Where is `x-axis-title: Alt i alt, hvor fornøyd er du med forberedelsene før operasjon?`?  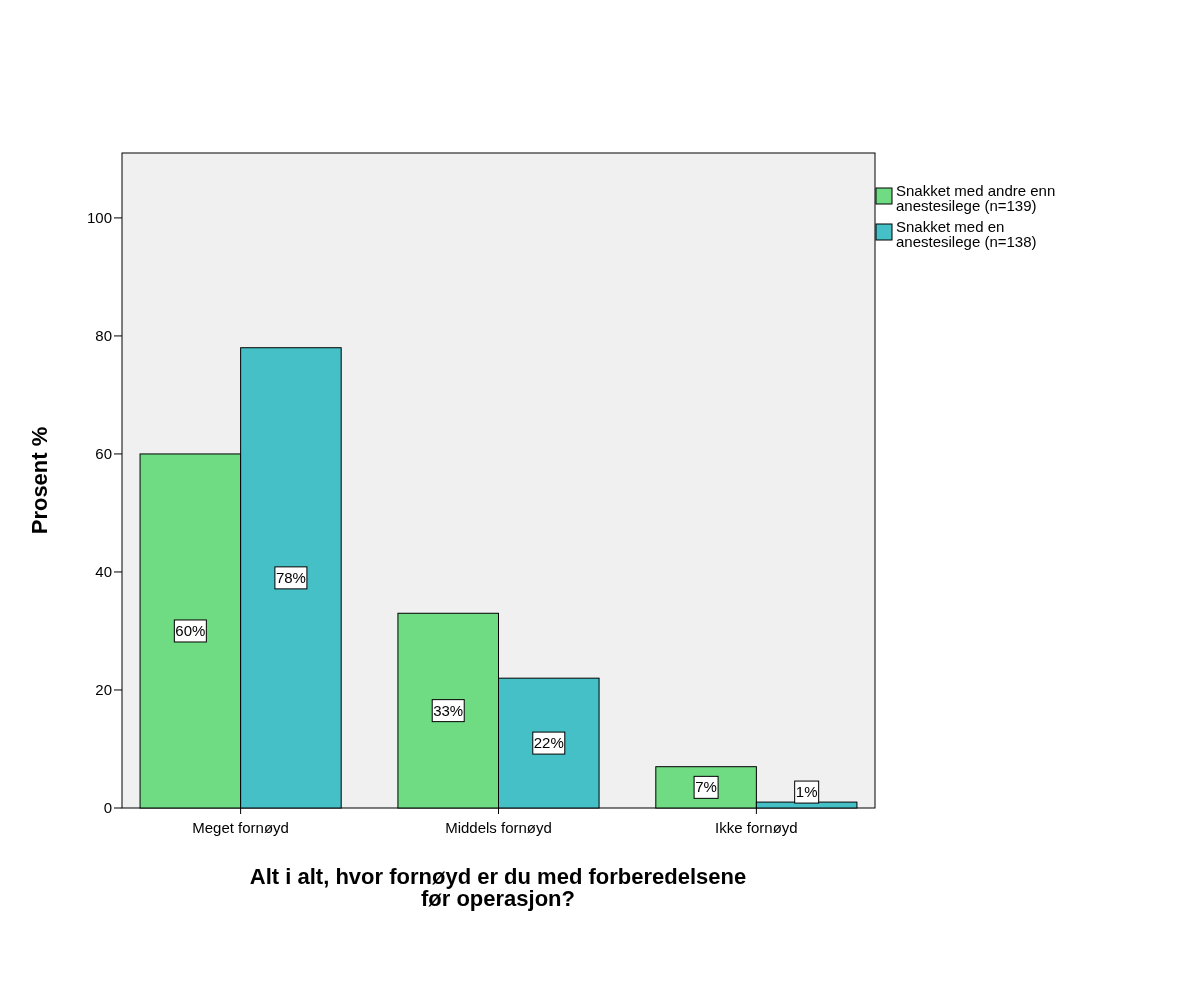
x-axis-title: Alt i alt, hvor fornøyd er du med forberedelsene før operasjon? is located at coordinates (498, 887).